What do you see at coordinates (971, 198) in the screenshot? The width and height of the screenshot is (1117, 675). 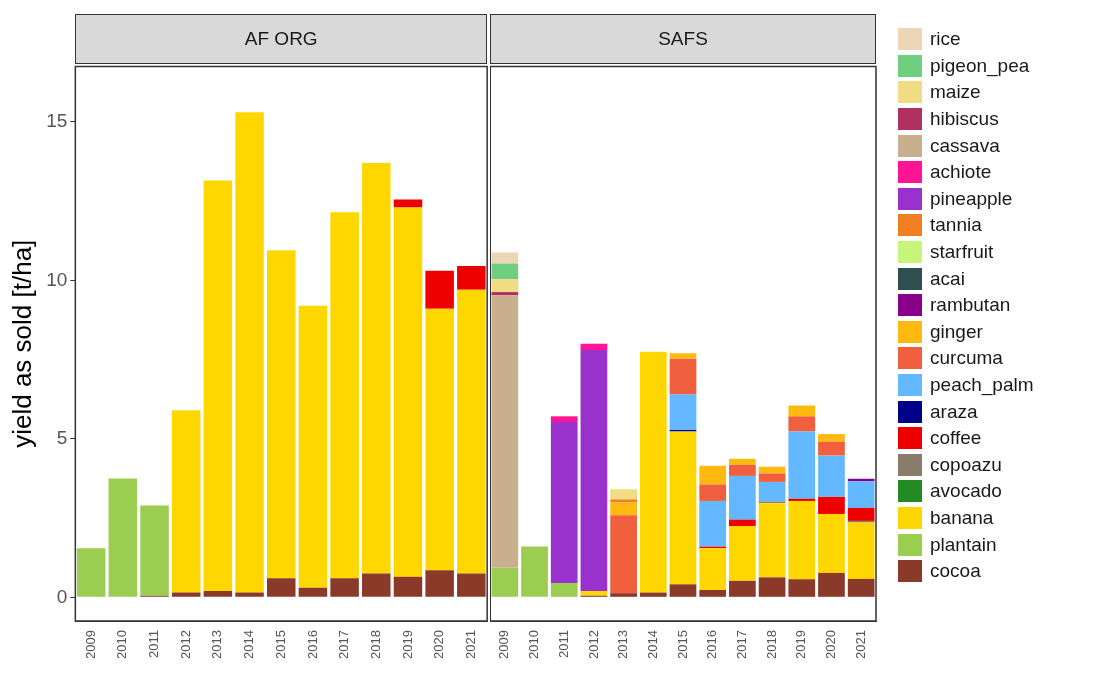 I see `legend-label: pineapple` at bounding box center [971, 198].